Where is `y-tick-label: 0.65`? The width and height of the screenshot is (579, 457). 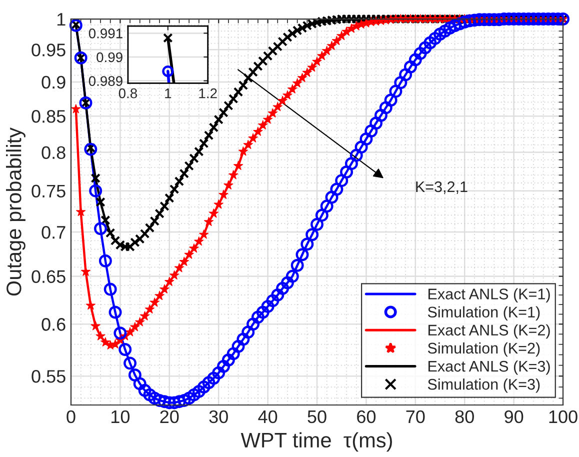
y-tick-label: 0.65 is located at coordinates (49, 277).